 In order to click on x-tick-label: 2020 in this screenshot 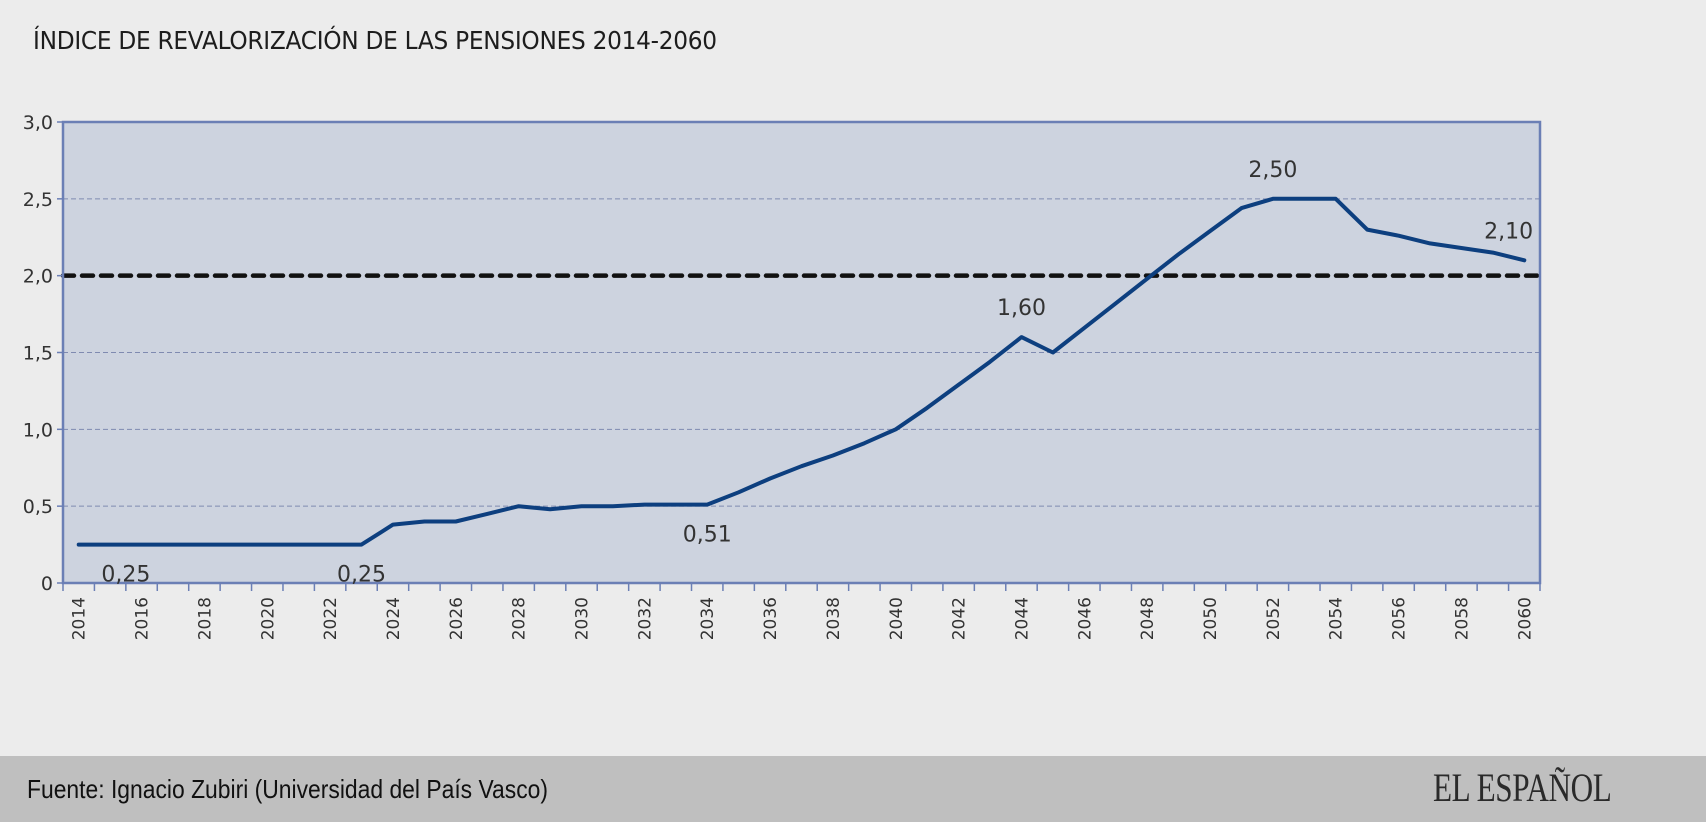, I will do `click(268, 618)`.